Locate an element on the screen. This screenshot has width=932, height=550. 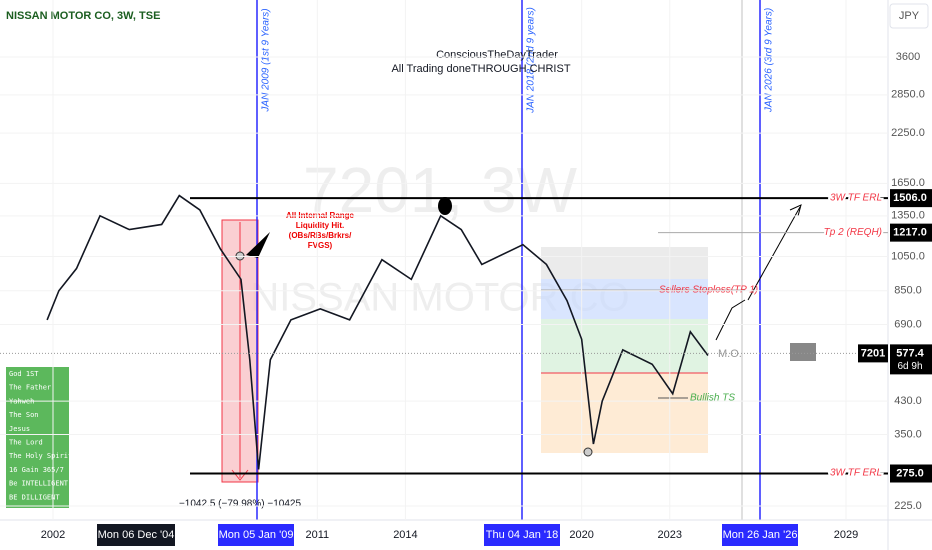
arrow is located at coordinates (258, 245).